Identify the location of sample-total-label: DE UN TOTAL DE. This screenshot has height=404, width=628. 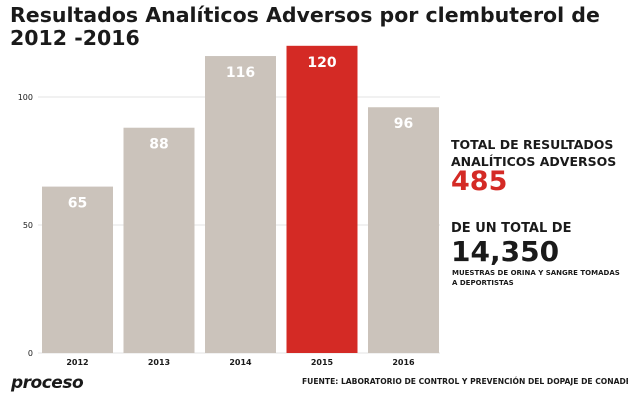
(511, 228).